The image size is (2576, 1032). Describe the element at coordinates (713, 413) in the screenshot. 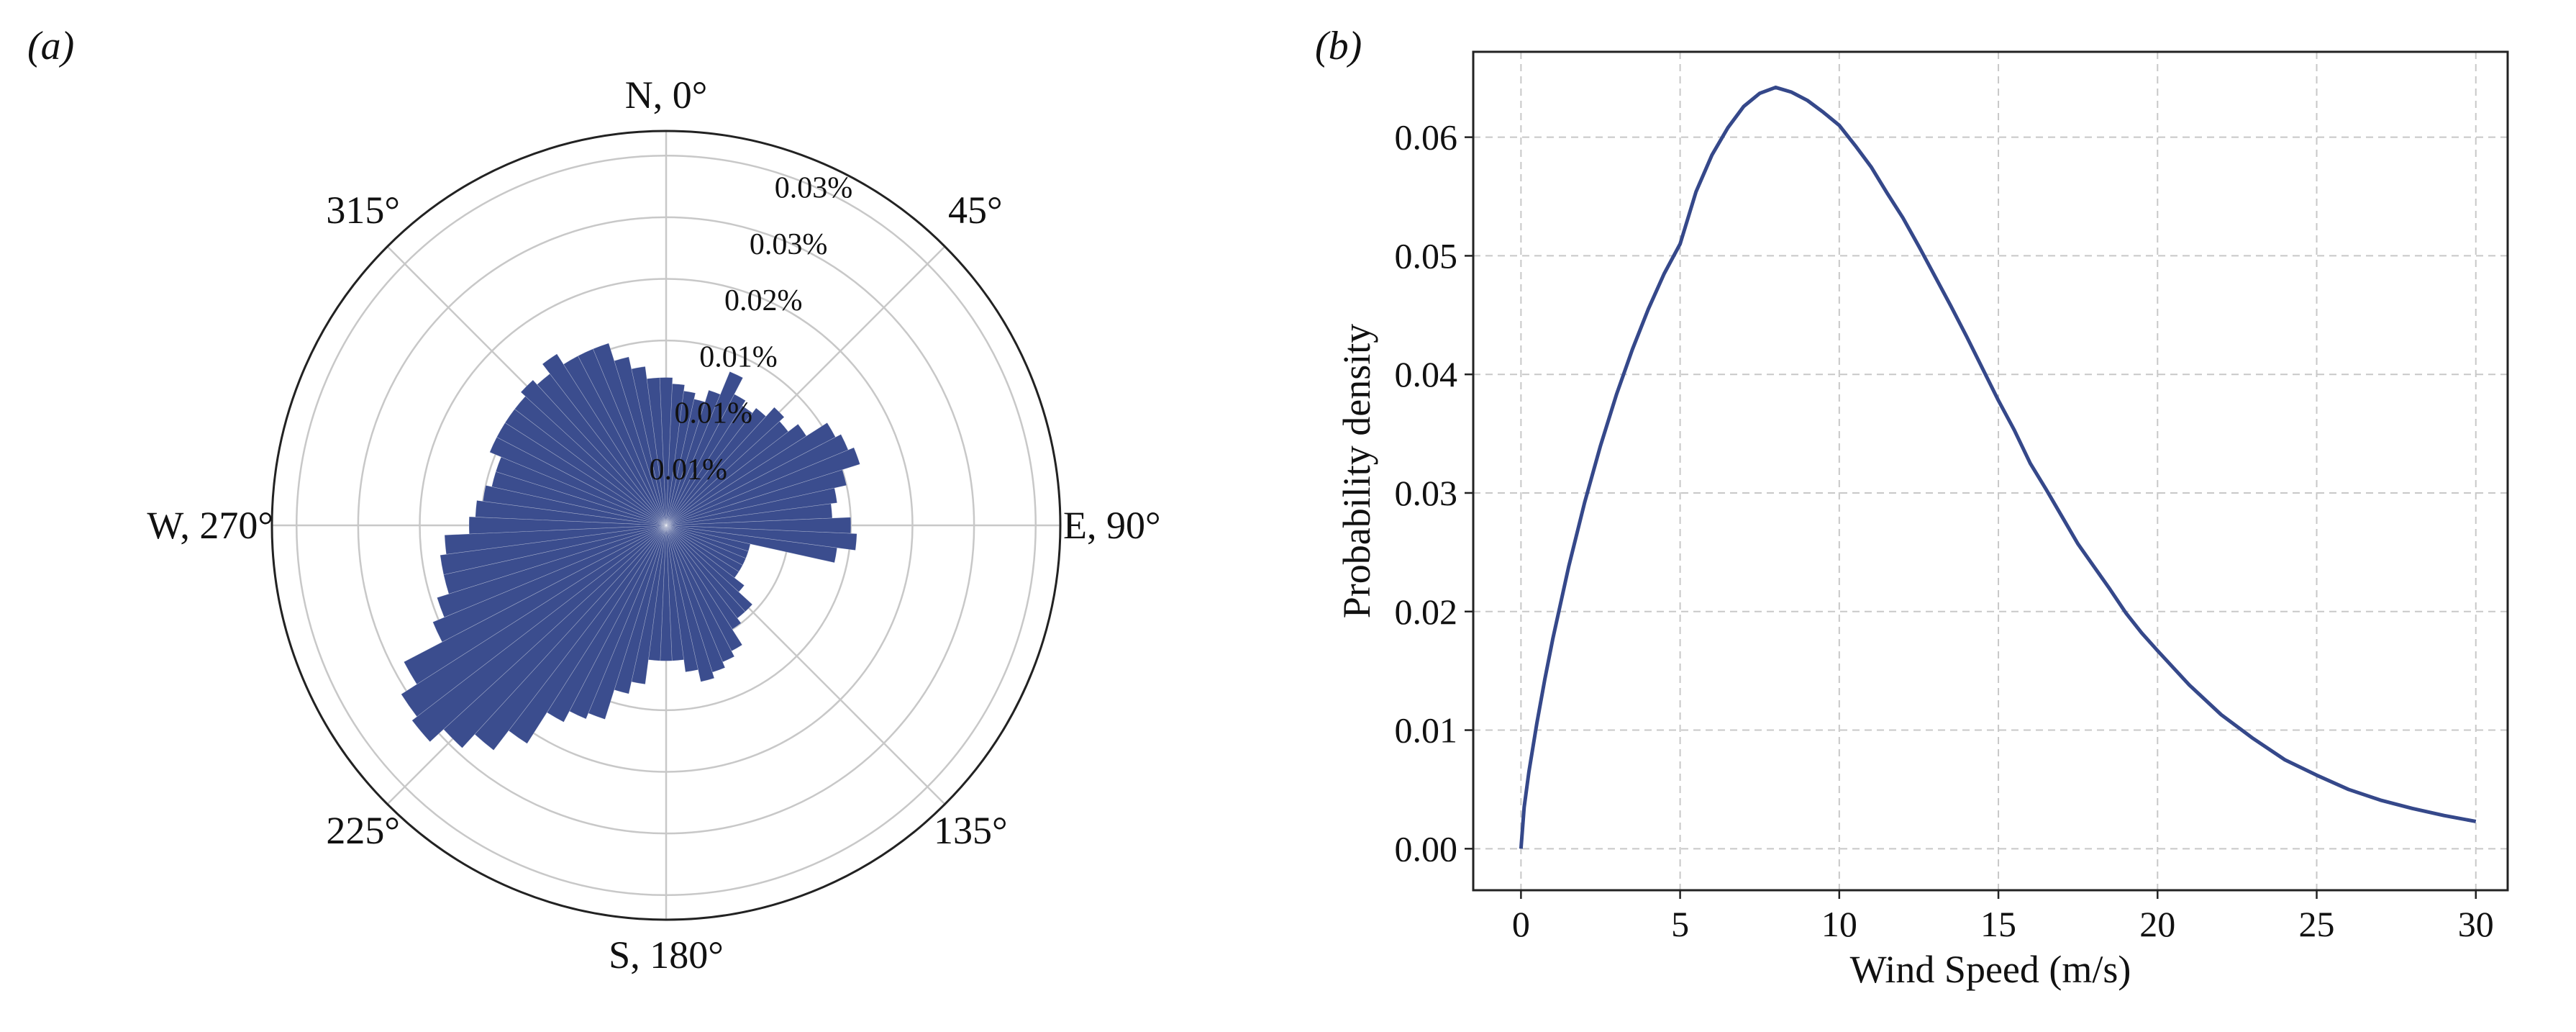

I see `rose-radial-label-2: 0.01%` at that location.